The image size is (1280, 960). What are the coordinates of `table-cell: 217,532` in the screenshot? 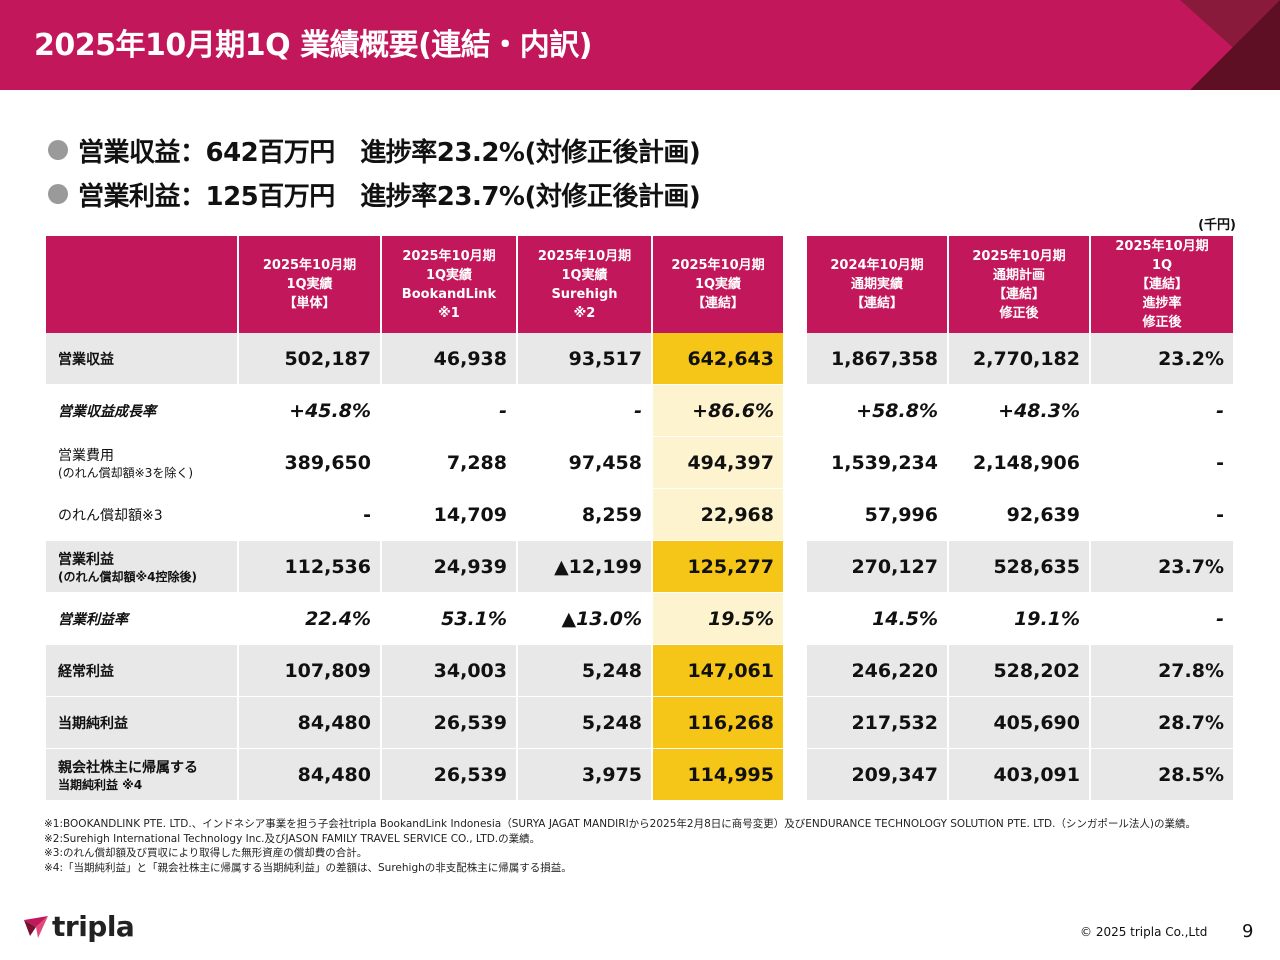 It's located at (877, 723).